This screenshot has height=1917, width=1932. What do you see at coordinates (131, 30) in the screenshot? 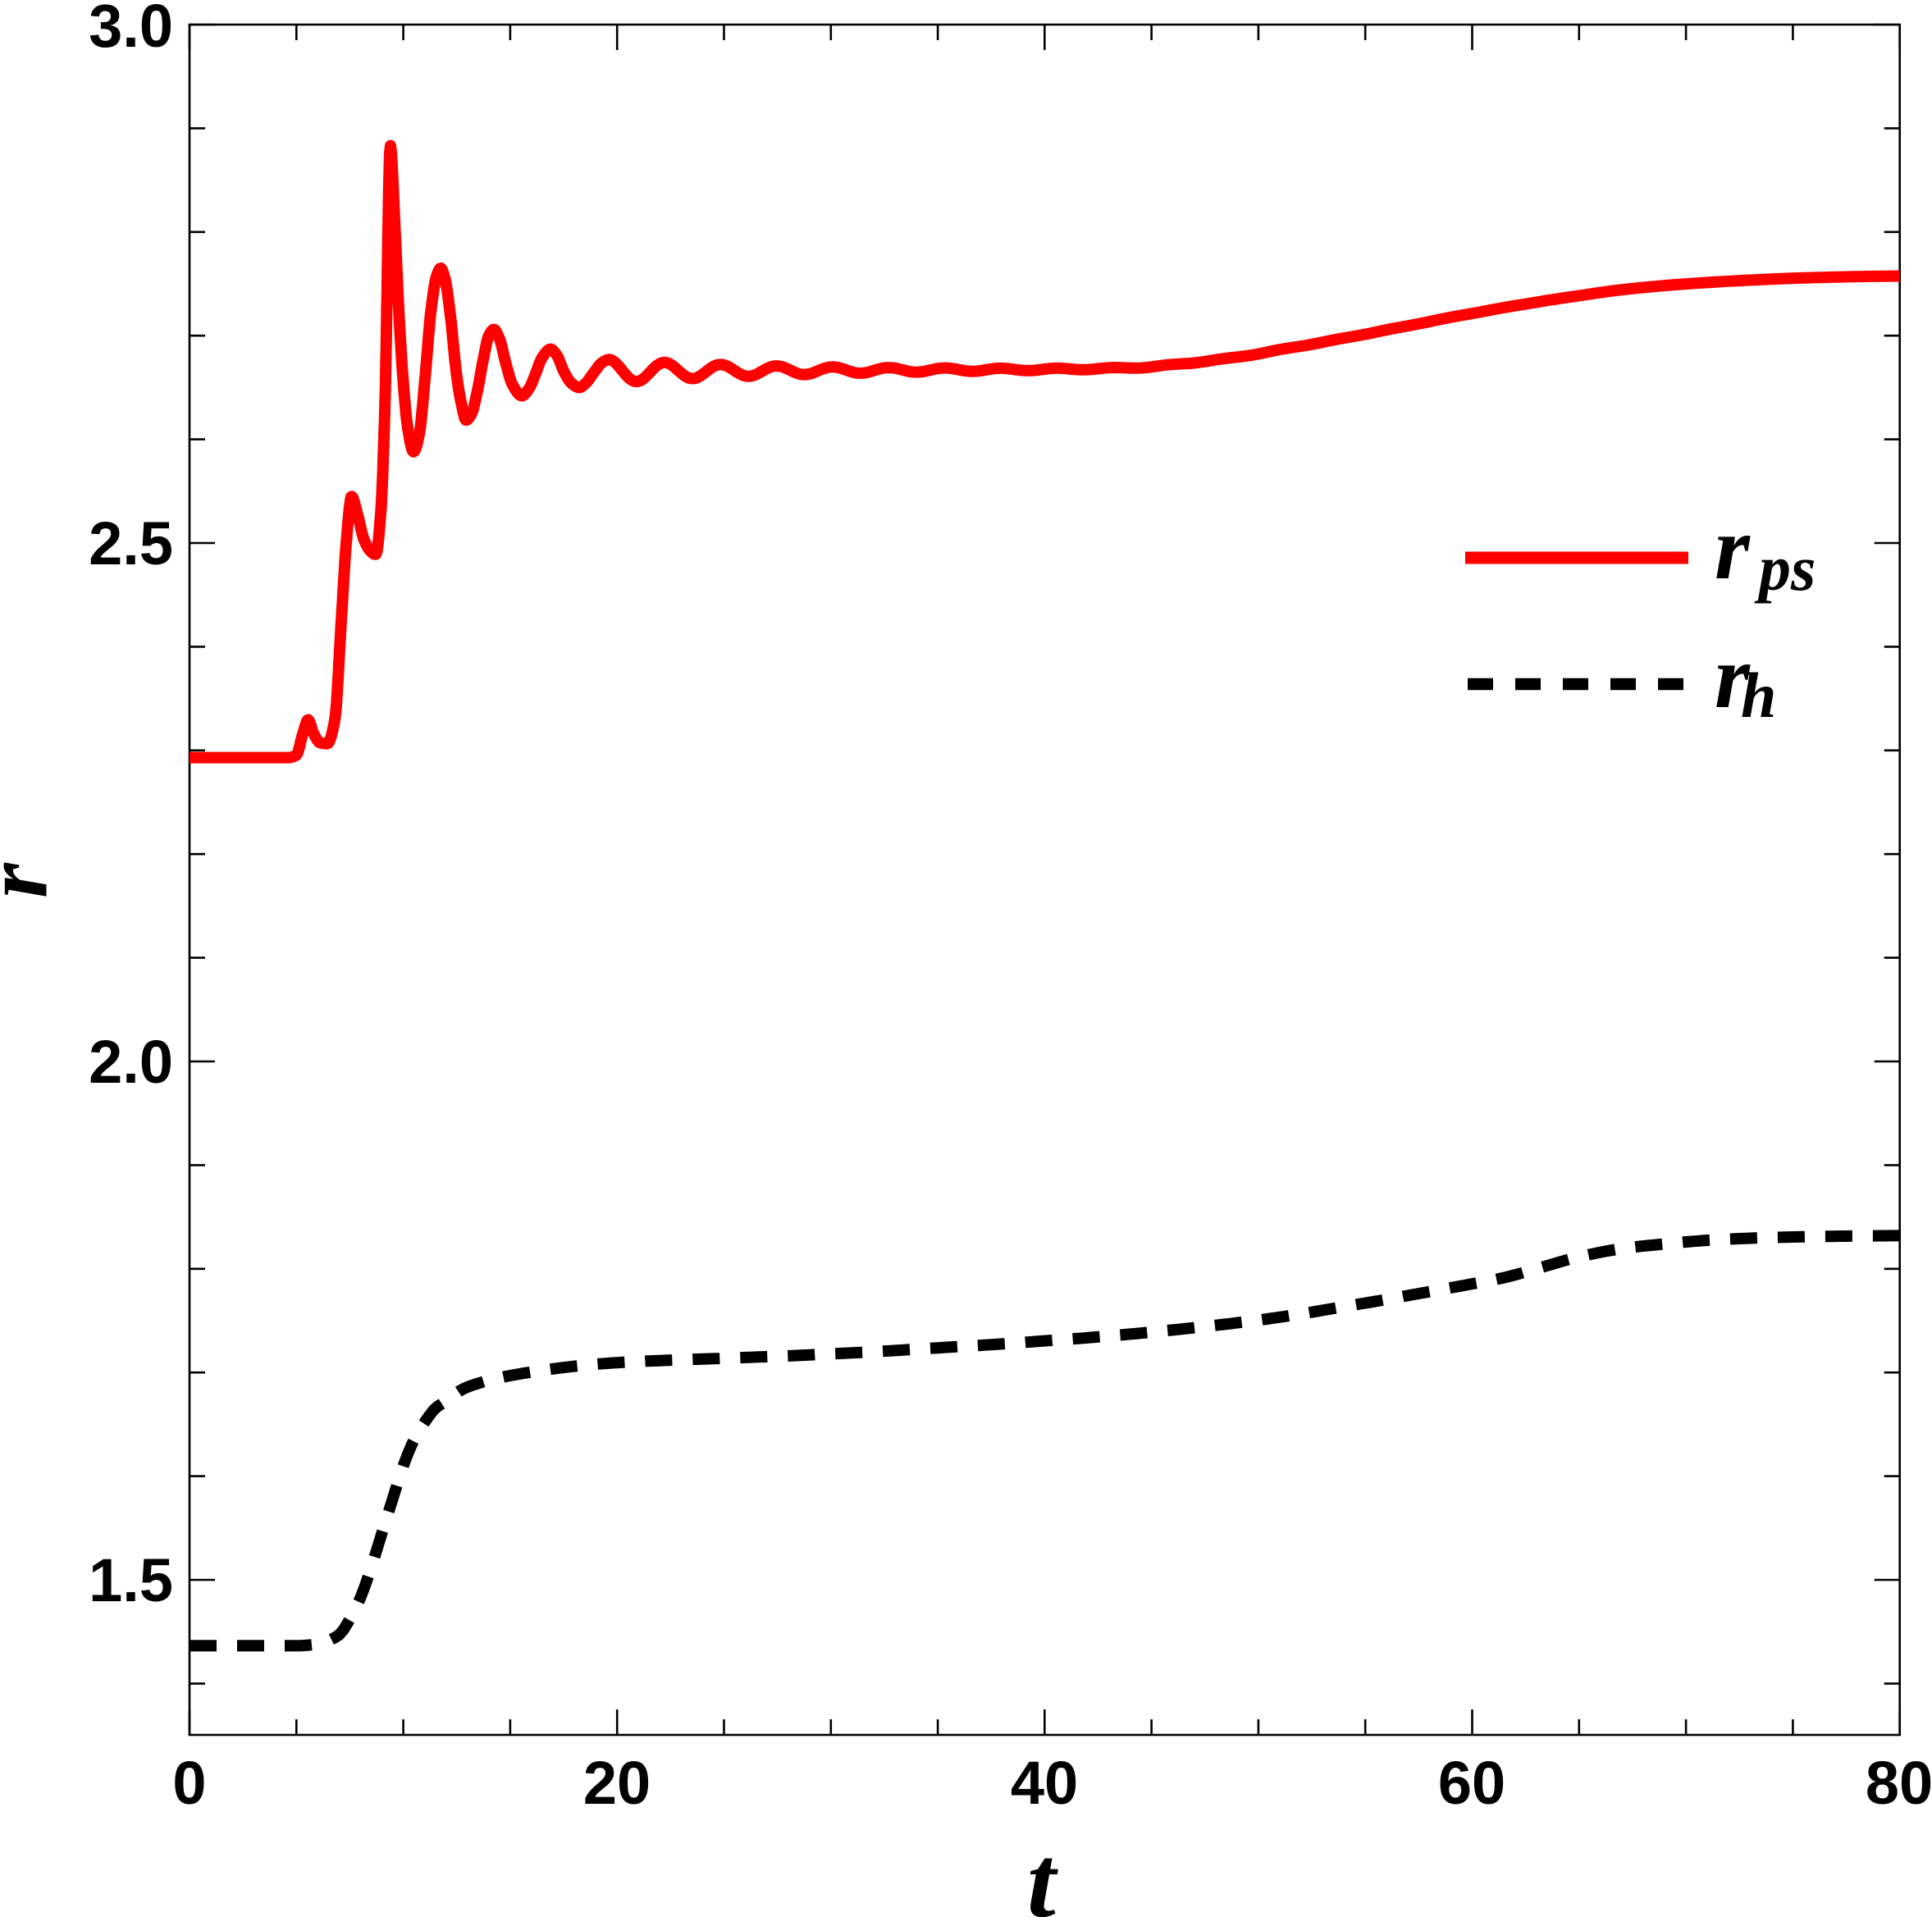
I see `svg-text: 3.0` at bounding box center [131, 30].